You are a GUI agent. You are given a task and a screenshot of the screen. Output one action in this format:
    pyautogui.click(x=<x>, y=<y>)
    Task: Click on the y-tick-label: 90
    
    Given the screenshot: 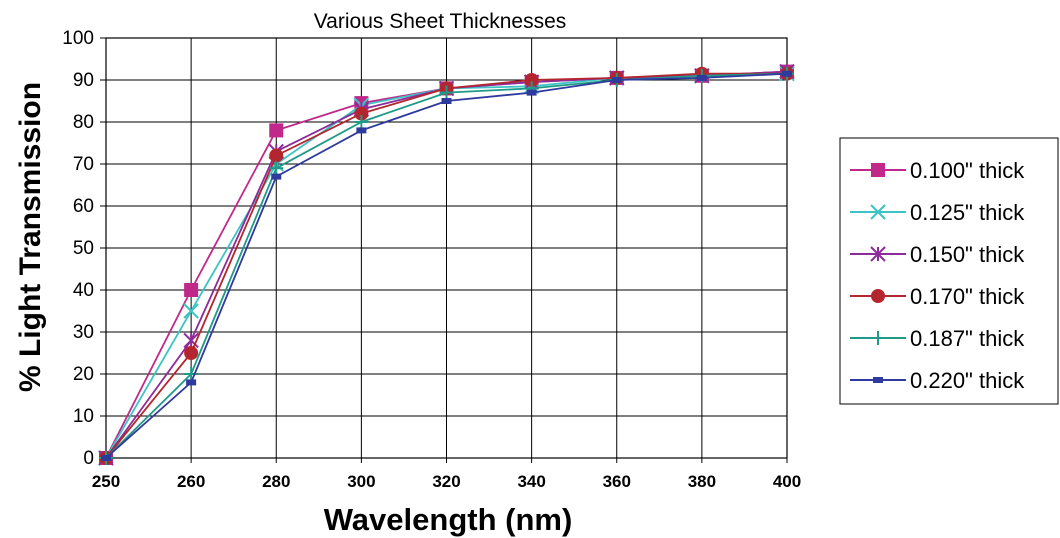 What is the action you would take?
    pyautogui.click(x=83, y=80)
    